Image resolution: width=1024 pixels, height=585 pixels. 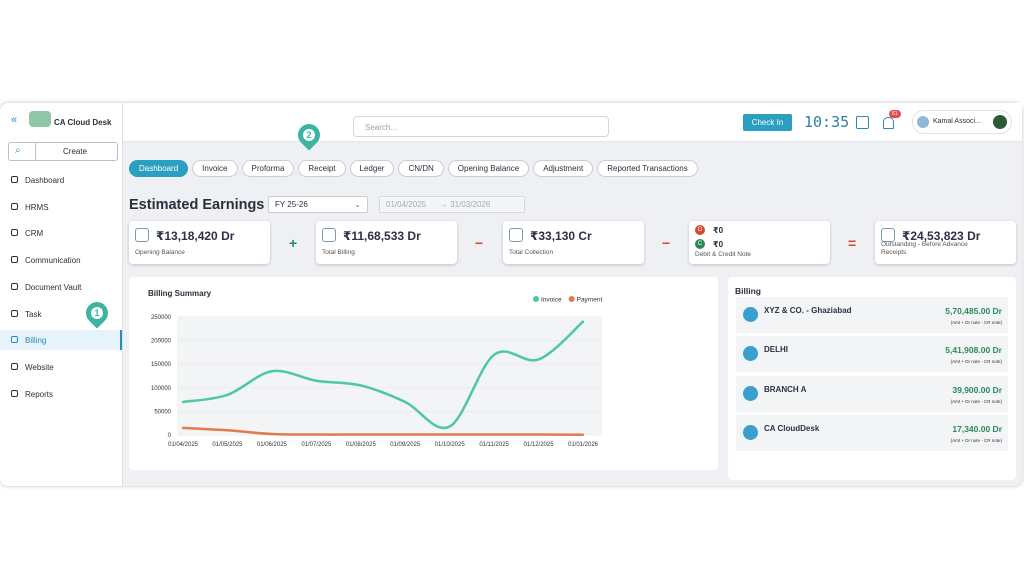 I want to click on operator: =, so click(x=852, y=243).